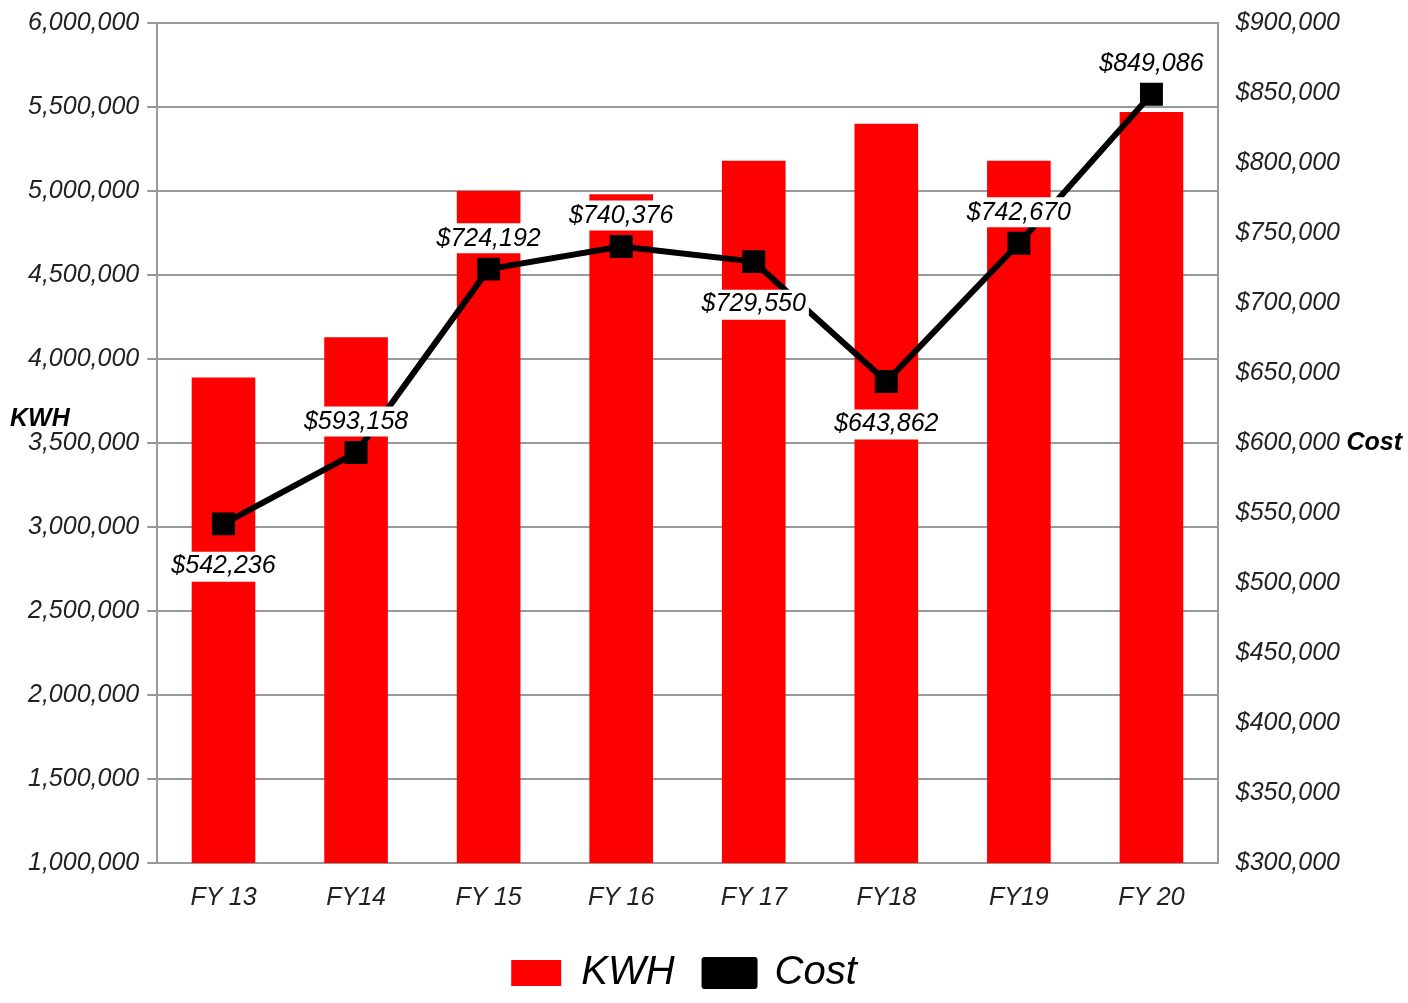 This screenshot has height=1003, width=1408. Describe the element at coordinates (1019, 895) in the screenshot. I see `x-tick-label: FY19` at that location.